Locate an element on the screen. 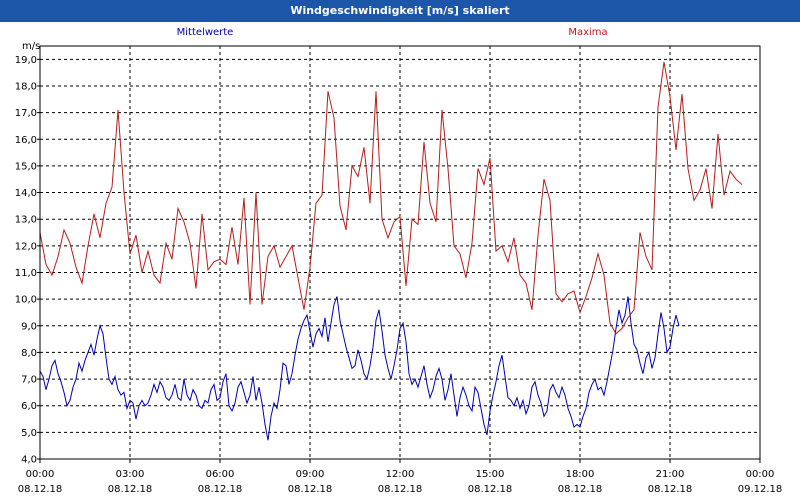 The image size is (800, 500). x-tick-time-label: 03:00 is located at coordinates (130, 474).